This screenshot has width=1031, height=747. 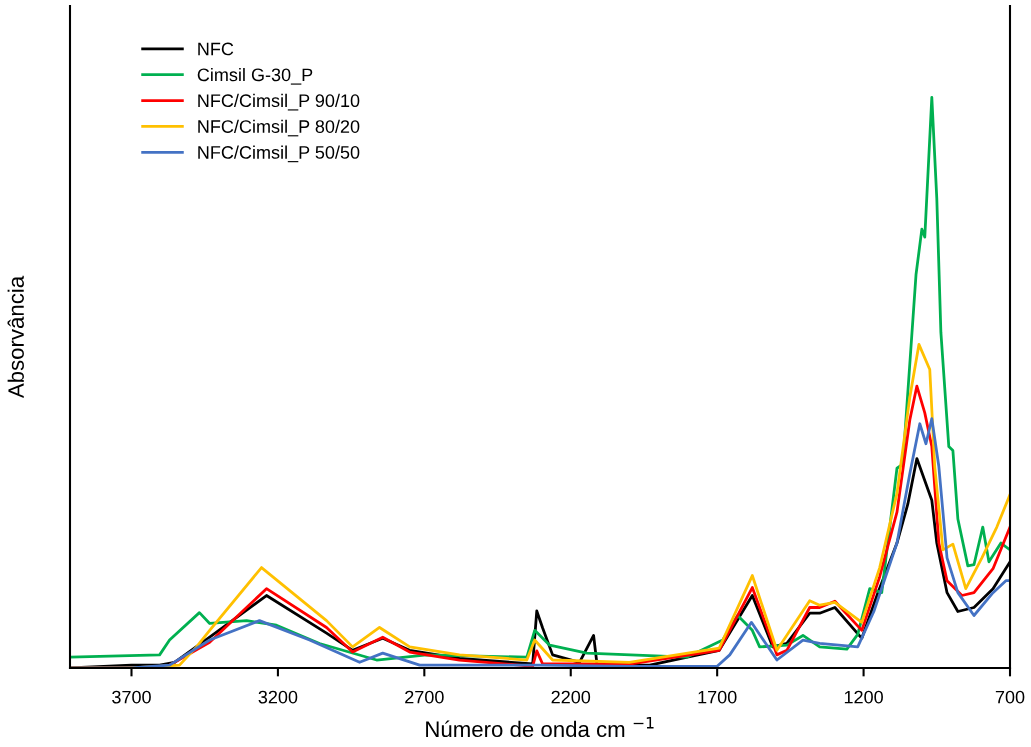 What do you see at coordinates (279, 102) in the screenshot?
I see `legend-label: NFC/Cimsil_P 90/10` at bounding box center [279, 102].